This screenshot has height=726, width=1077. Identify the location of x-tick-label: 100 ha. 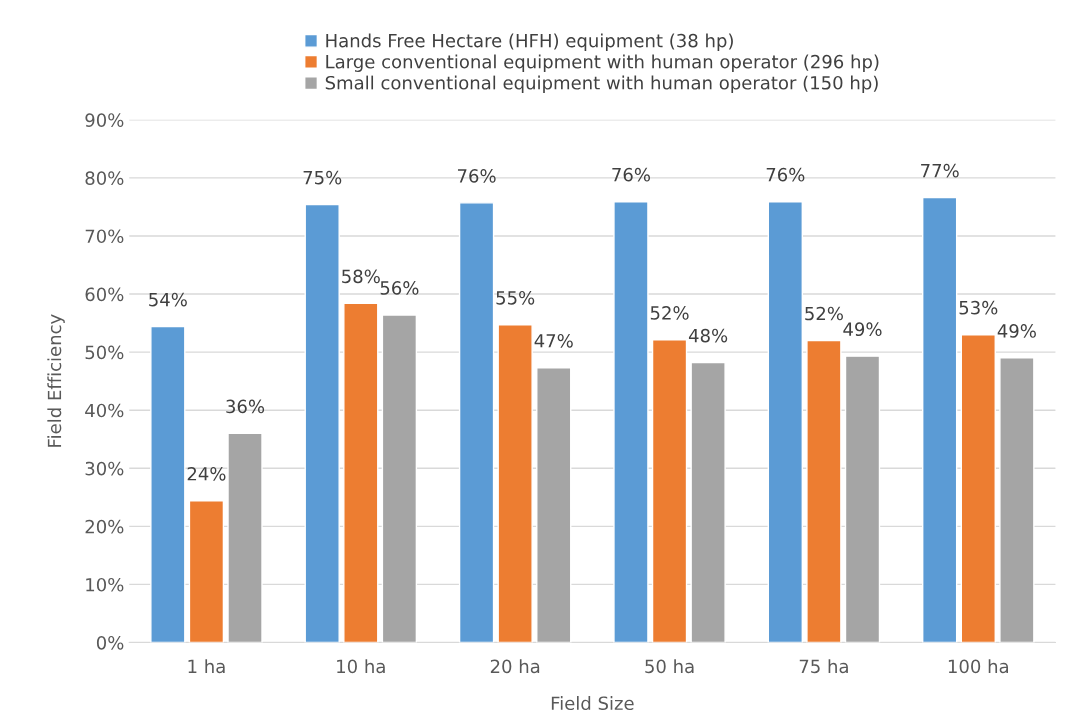
(978, 666).